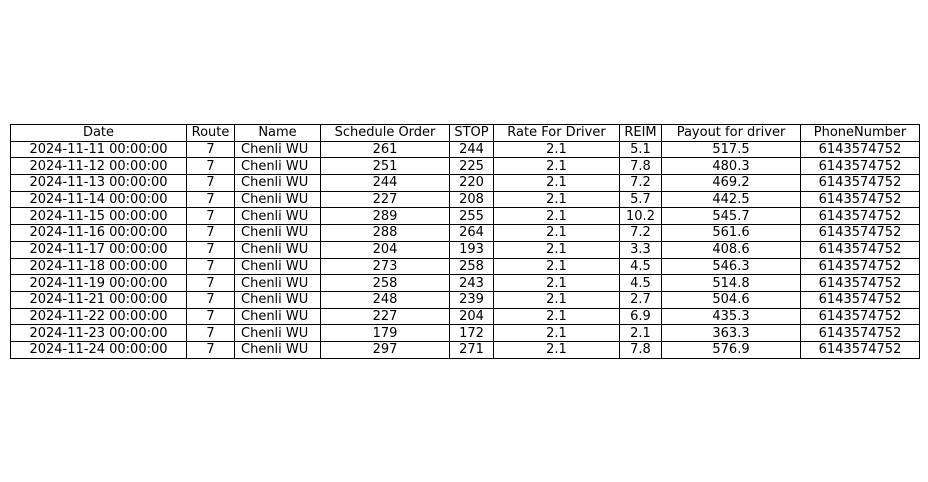 Image resolution: width=928 pixels, height=482 pixels. Describe the element at coordinates (385, 133) in the screenshot. I see `column-header-schedule-order: Schedule Order` at that location.